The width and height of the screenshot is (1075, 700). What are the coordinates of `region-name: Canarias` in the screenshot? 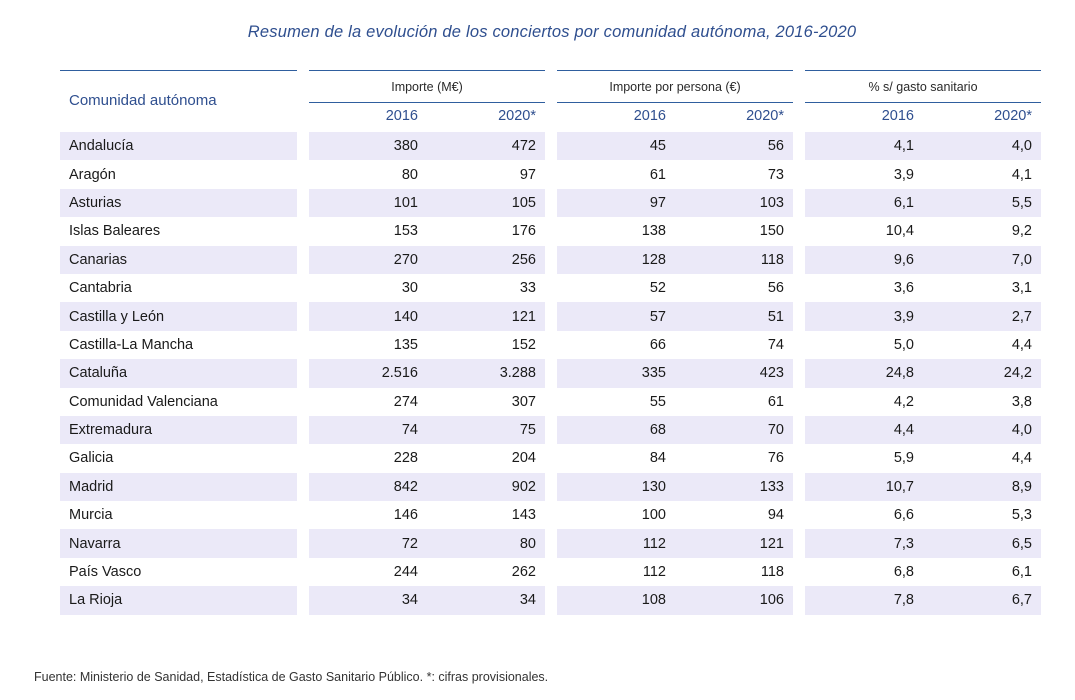 It's located at (178, 259).